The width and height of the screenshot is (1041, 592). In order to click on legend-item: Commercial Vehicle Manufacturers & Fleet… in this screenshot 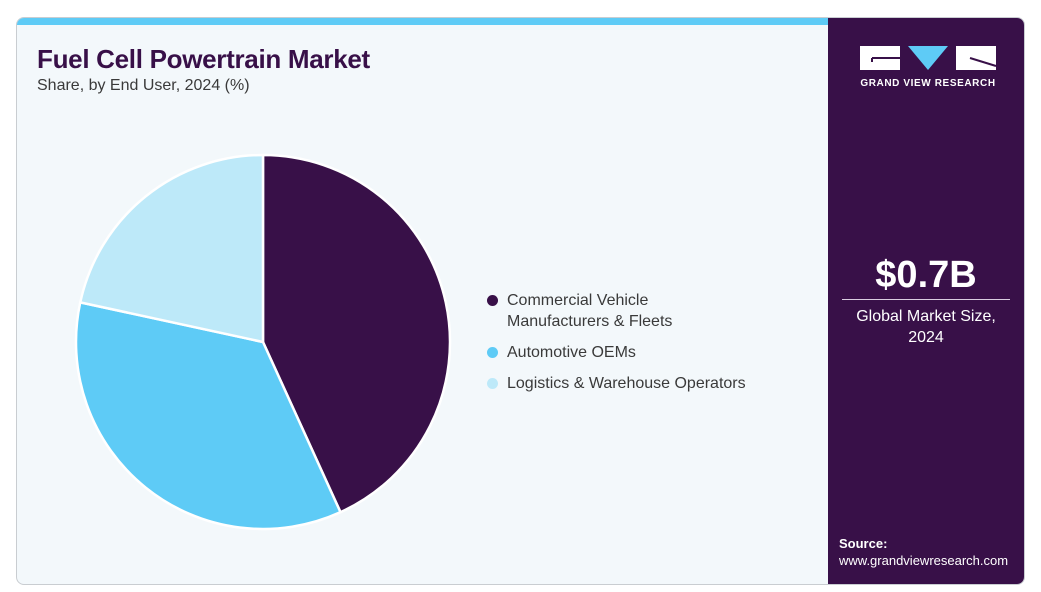, I will do `click(616, 311)`.